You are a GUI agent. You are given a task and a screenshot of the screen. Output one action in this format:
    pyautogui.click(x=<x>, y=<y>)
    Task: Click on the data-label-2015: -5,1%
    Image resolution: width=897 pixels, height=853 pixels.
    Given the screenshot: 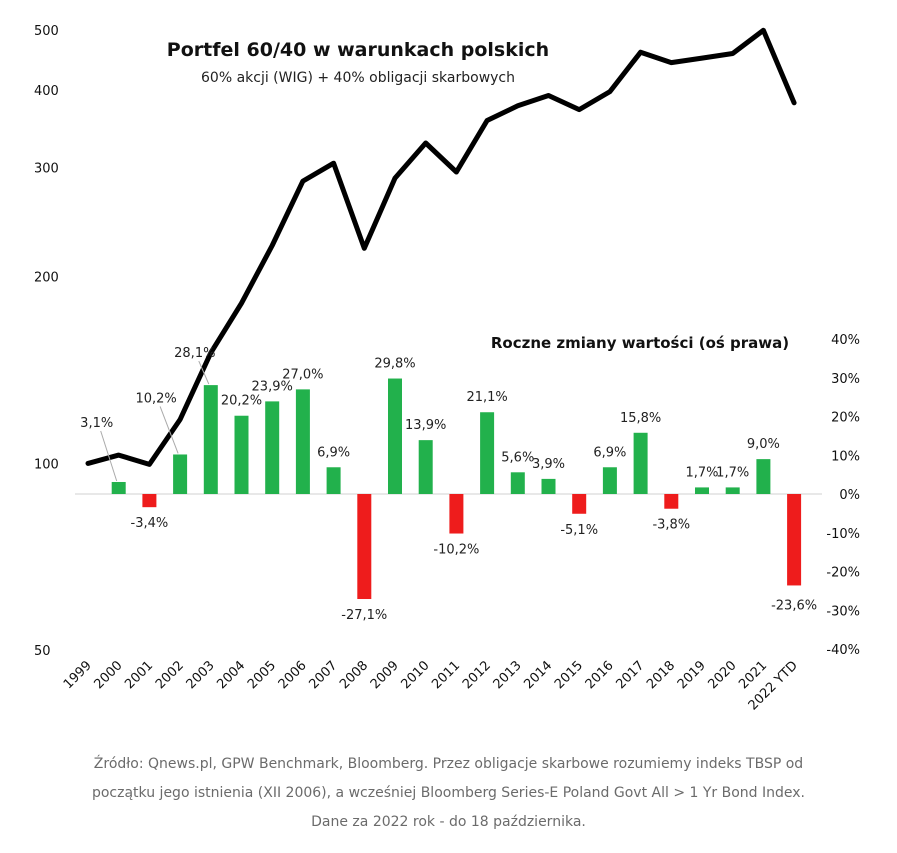 What is the action you would take?
    pyautogui.click(x=579, y=530)
    